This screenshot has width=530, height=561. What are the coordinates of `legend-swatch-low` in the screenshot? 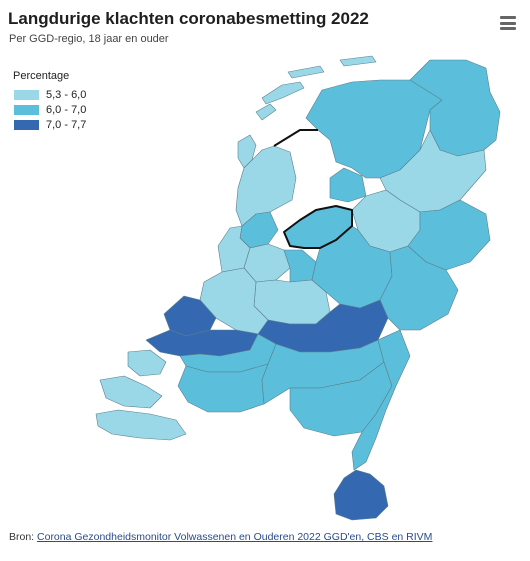 It's located at (26, 94).